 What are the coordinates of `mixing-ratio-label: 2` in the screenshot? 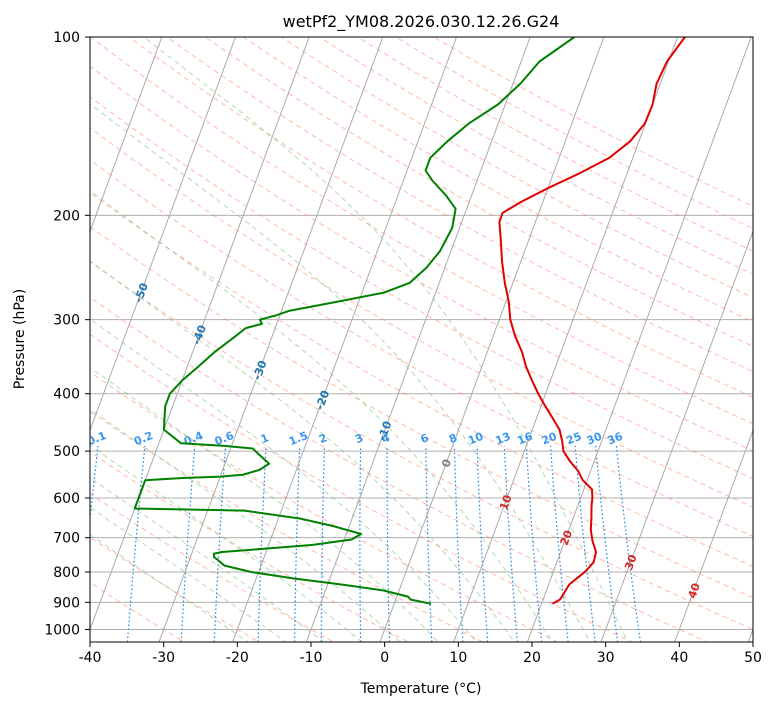 It's located at (323, 438).